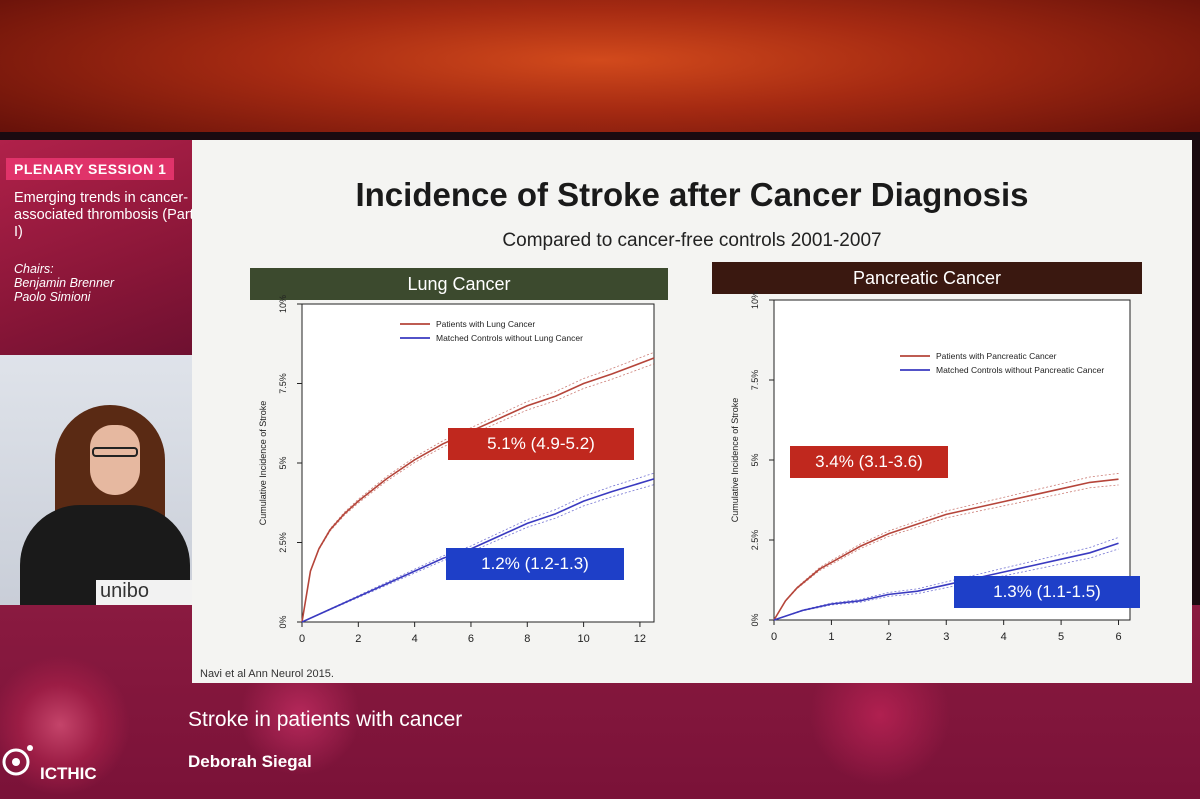 The height and width of the screenshot is (799, 1200). Describe the element at coordinates (583, 639) in the screenshot. I see `x-tick-label: 10` at that location.